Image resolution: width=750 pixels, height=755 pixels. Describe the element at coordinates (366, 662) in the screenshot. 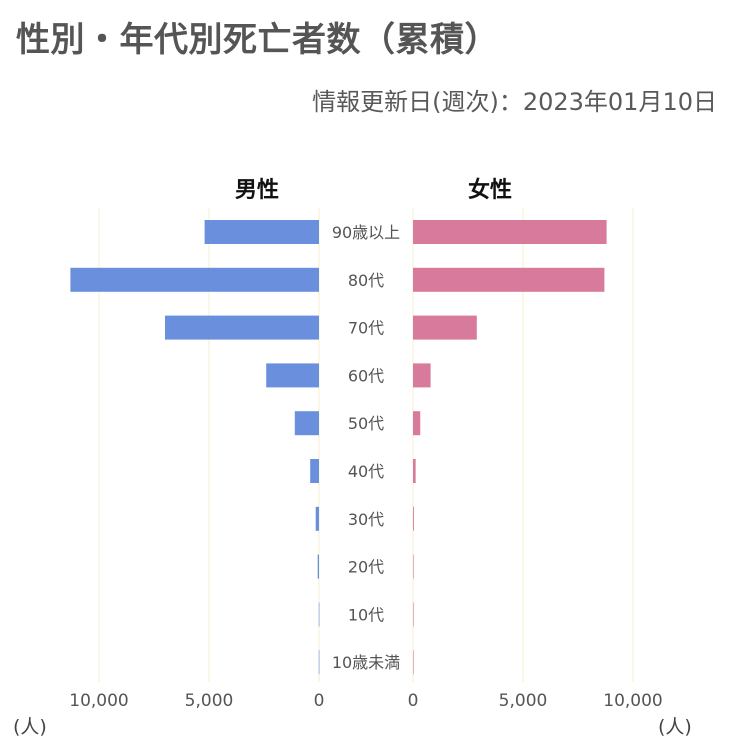

I see `category-label-9: 10歳未満` at that location.